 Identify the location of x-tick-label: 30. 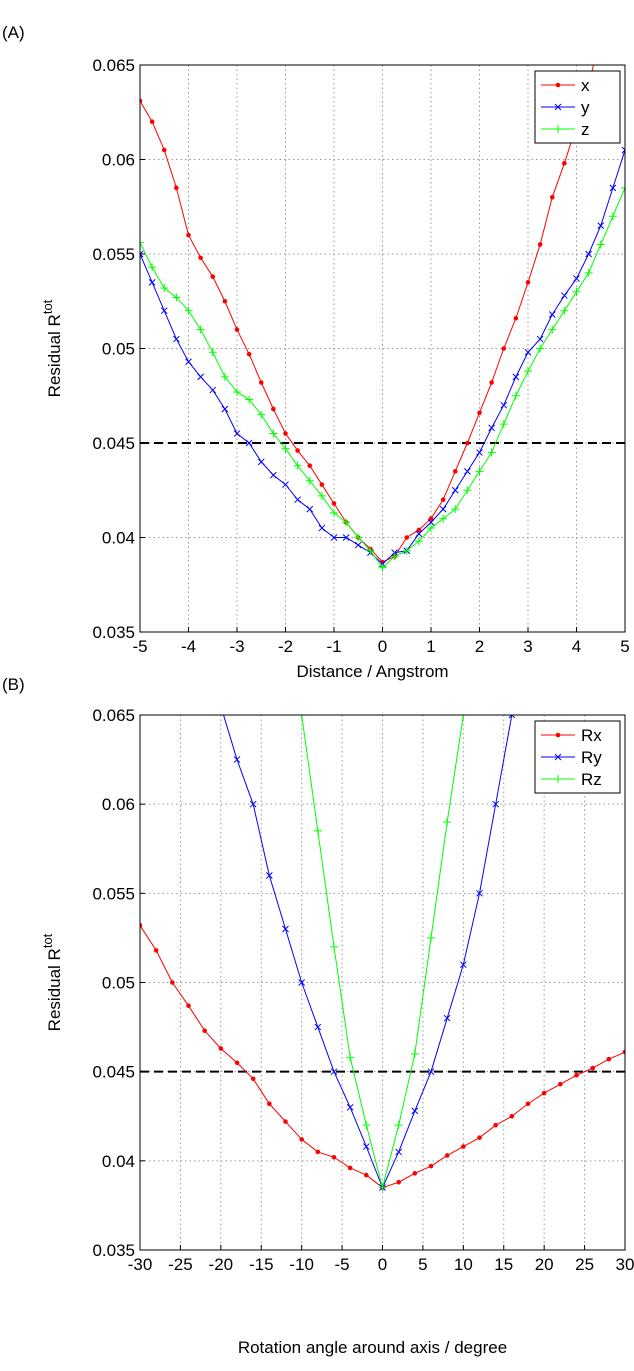
(625, 1264).